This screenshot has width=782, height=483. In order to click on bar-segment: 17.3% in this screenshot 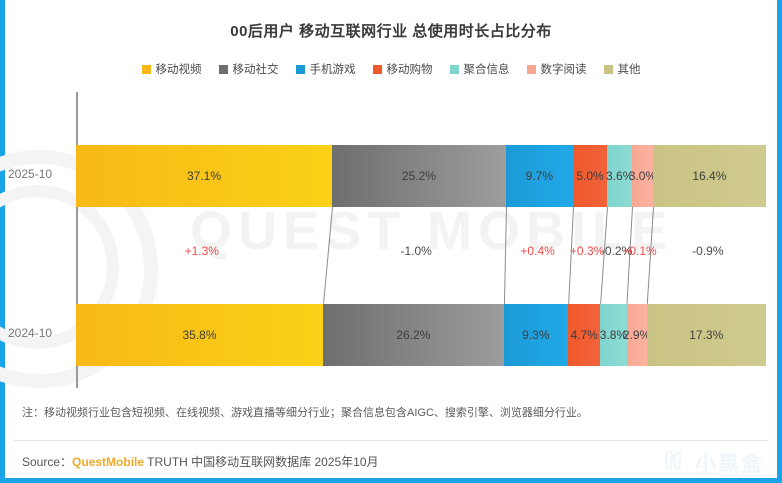, I will do `click(706, 335)`.